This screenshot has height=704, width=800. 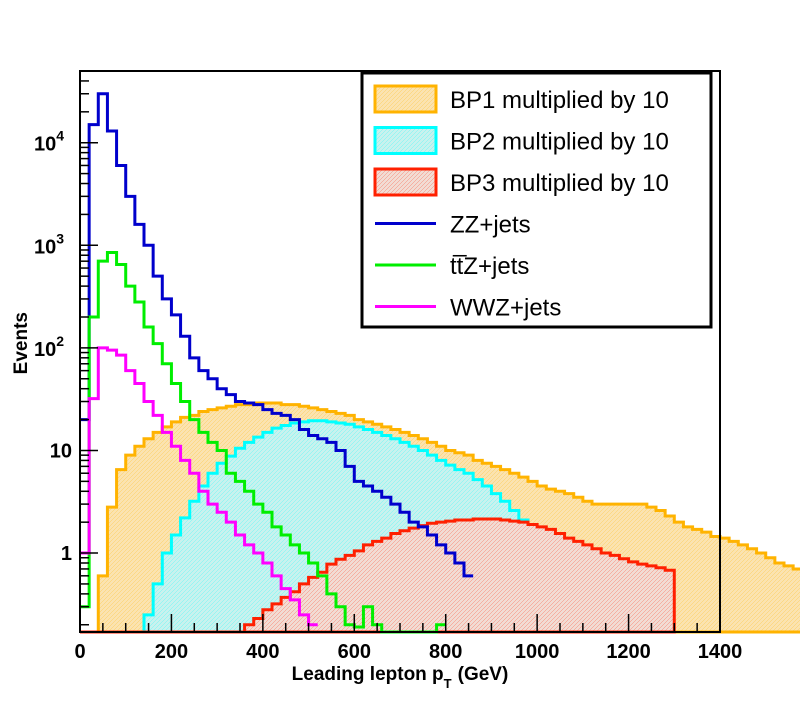 I want to click on legend-entry-tt-z-jets: tt̅Z+jets, so click(x=452, y=266).